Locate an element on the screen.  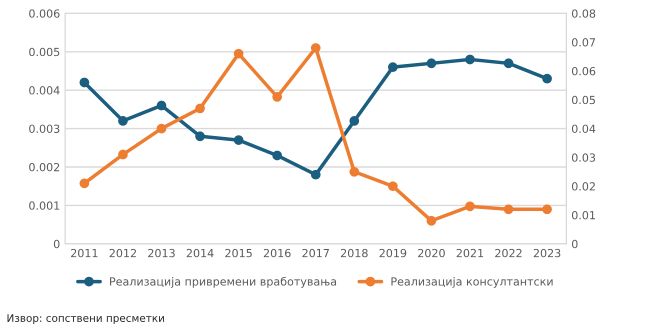
x-tick-label: 2021 is located at coordinates (470, 253).